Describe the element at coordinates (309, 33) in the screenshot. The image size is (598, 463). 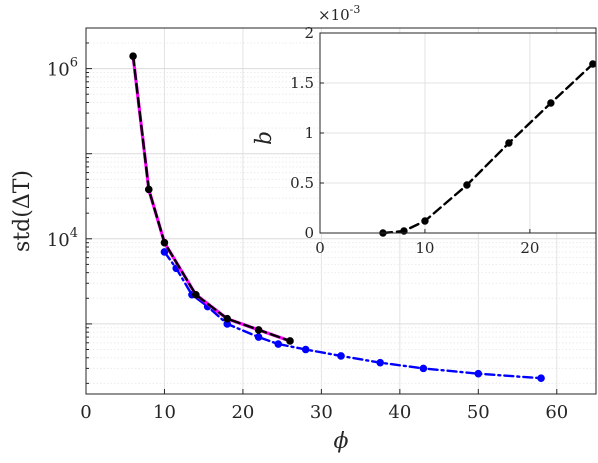
I see `inset-y-tick-label: 2` at that location.